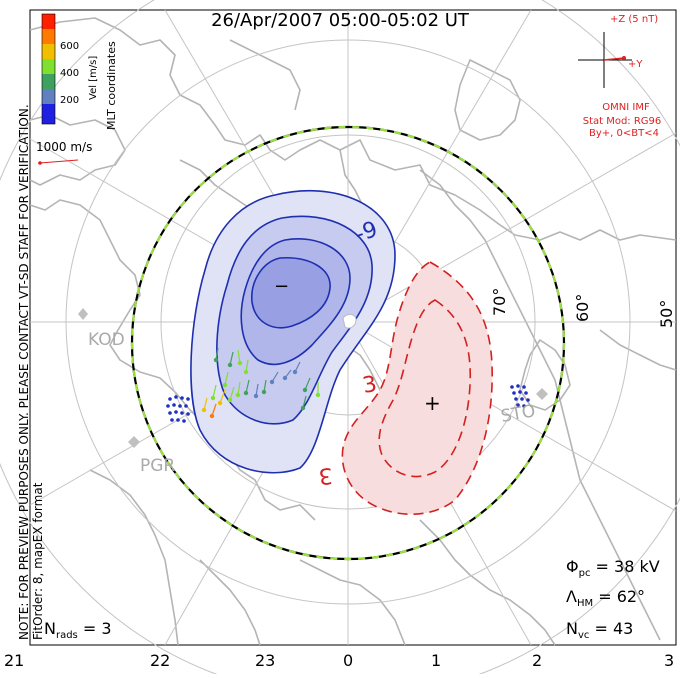 This screenshot has width=680, height=678. Describe the element at coordinates (349, 321) in the screenshot. I see `pole-gap` at that location.